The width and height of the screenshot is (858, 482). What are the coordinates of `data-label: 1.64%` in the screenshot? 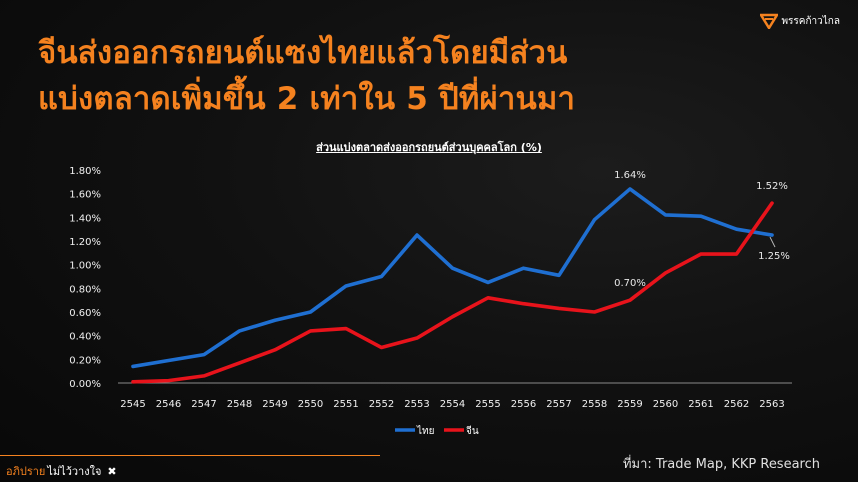 It's located at (630, 175).